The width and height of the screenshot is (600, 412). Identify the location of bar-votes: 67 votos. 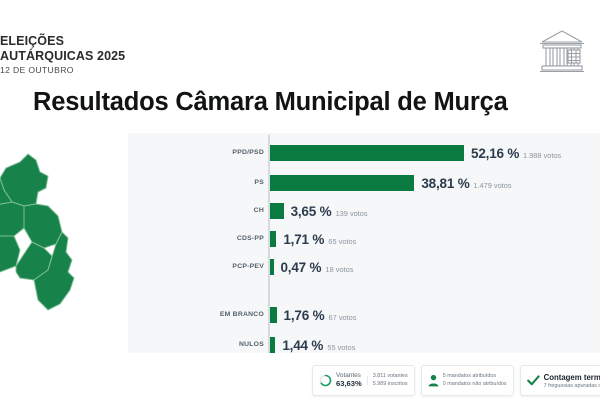
(342, 317).